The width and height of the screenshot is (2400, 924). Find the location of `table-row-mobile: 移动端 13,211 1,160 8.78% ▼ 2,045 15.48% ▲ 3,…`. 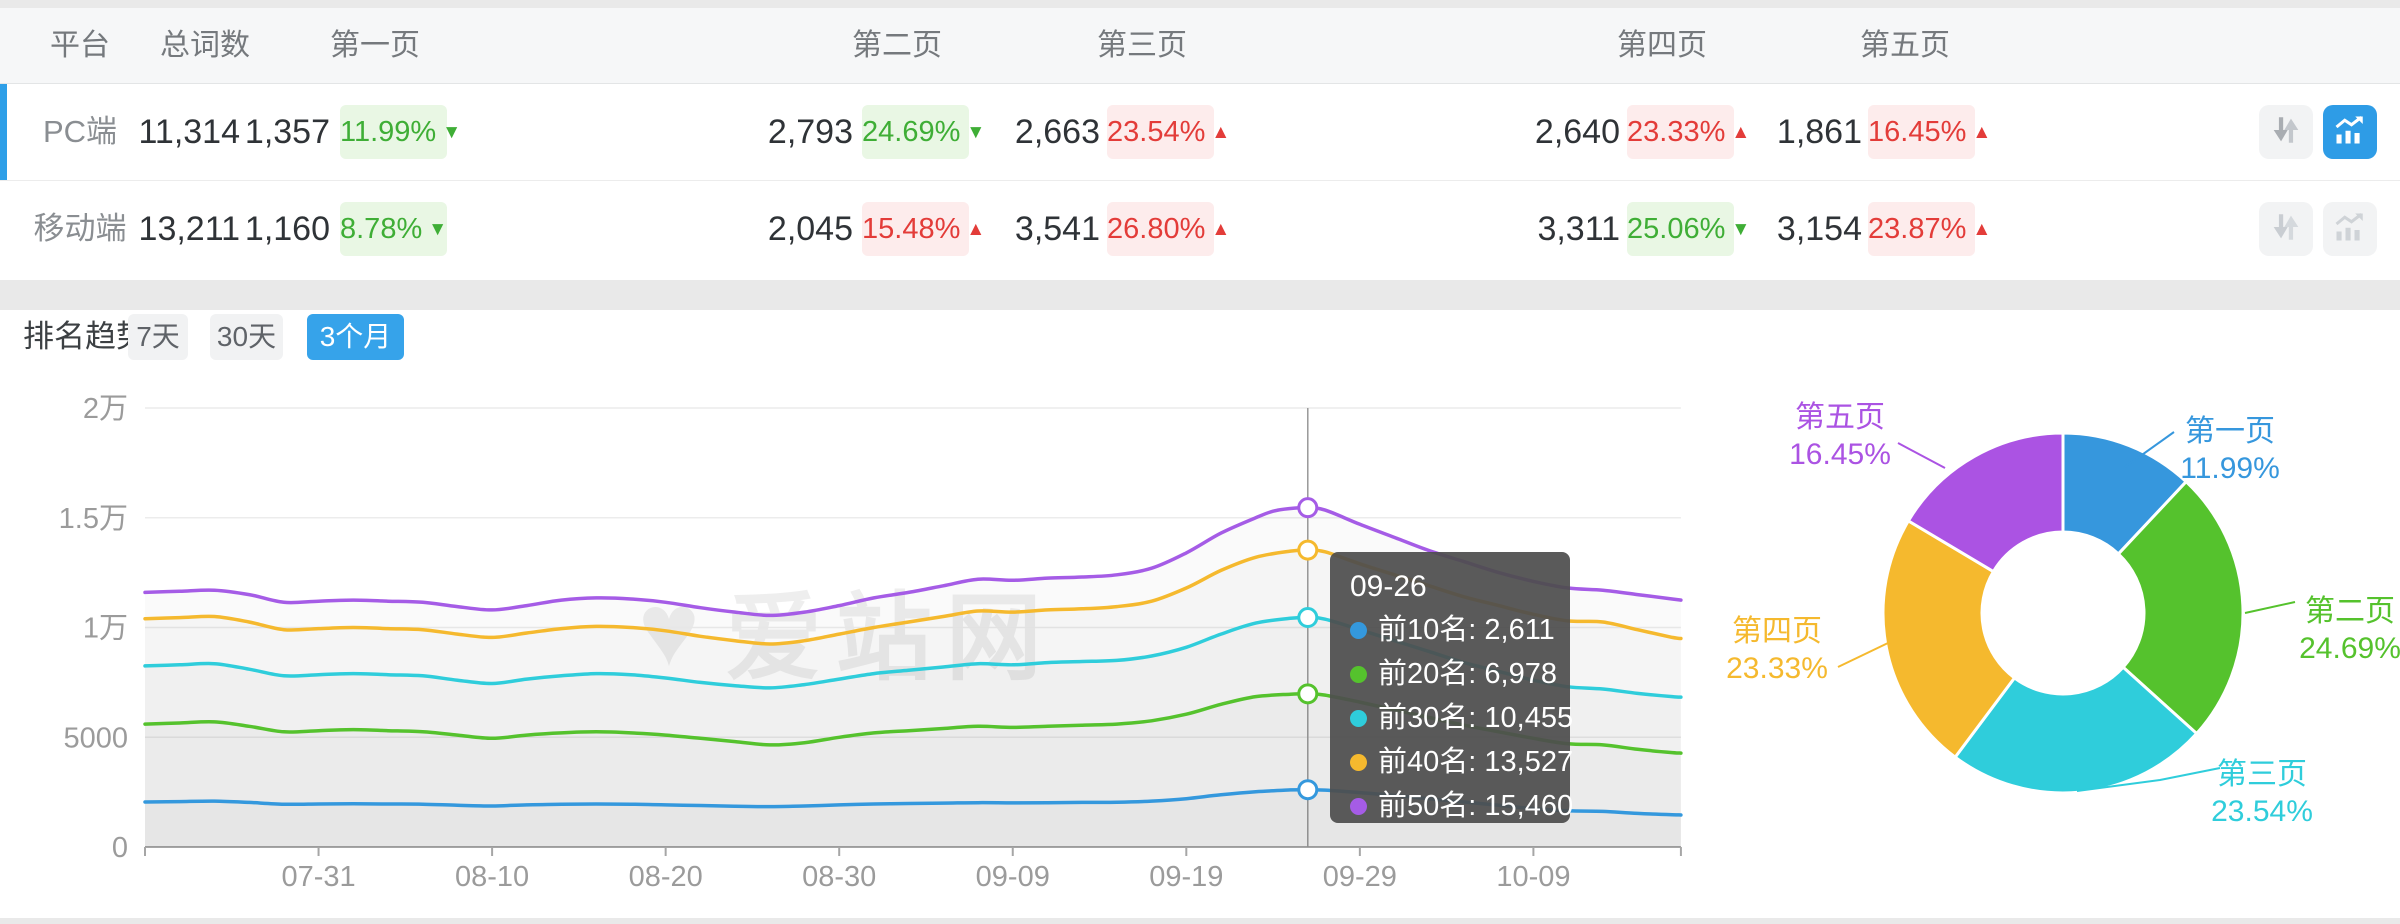

table-row-mobile: 移动端 13,211 1,160 8.78% ▼ 2,045 15.48% ▲ 3,… is located at coordinates (1200, 229).